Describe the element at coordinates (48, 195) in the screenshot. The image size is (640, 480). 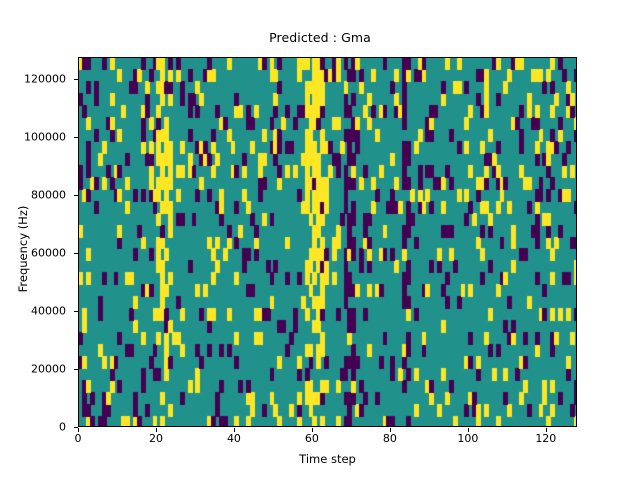
I see `y-tick-label: 80000` at that location.